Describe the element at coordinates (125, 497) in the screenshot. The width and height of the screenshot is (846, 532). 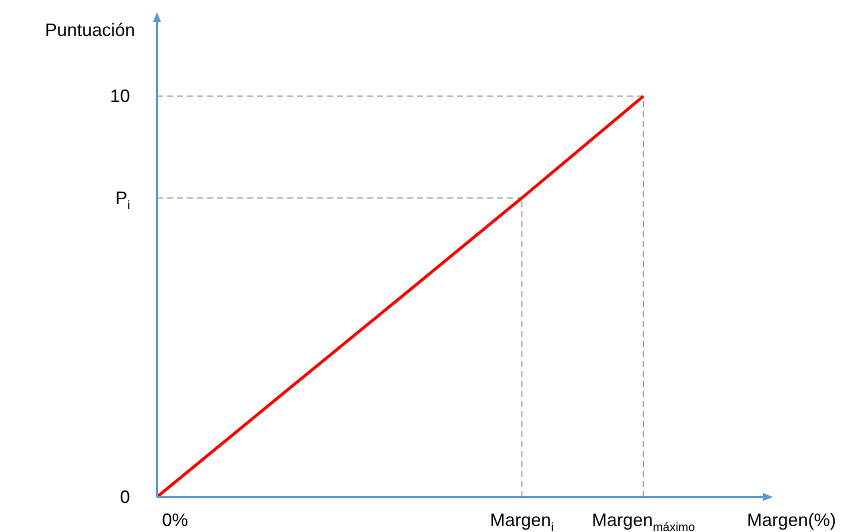
I see `y-tick-label: 0` at that location.